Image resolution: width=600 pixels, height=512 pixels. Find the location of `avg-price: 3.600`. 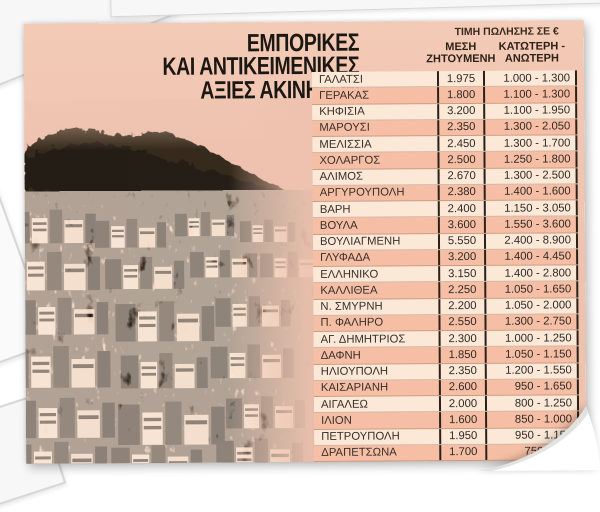

avg-price: 3.600 is located at coordinates (461, 225).